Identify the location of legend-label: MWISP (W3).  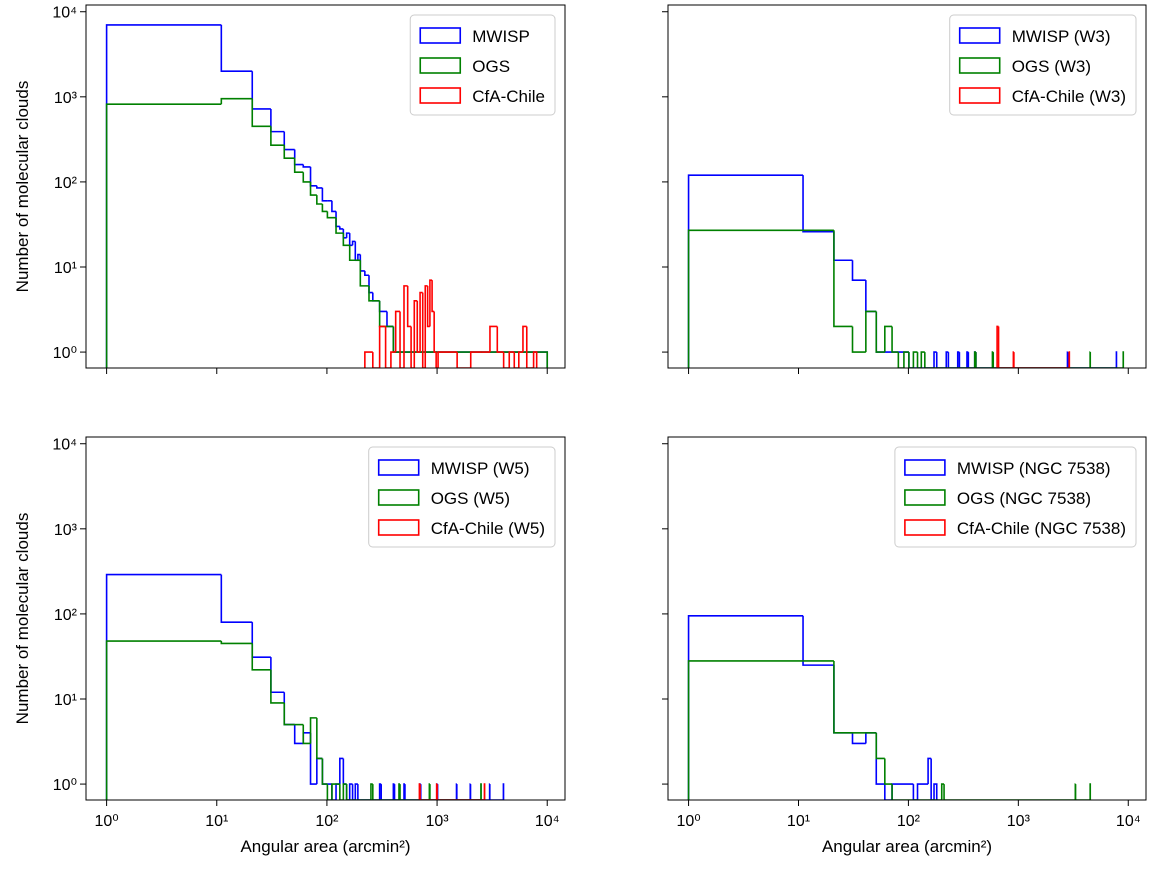
(1061, 36).